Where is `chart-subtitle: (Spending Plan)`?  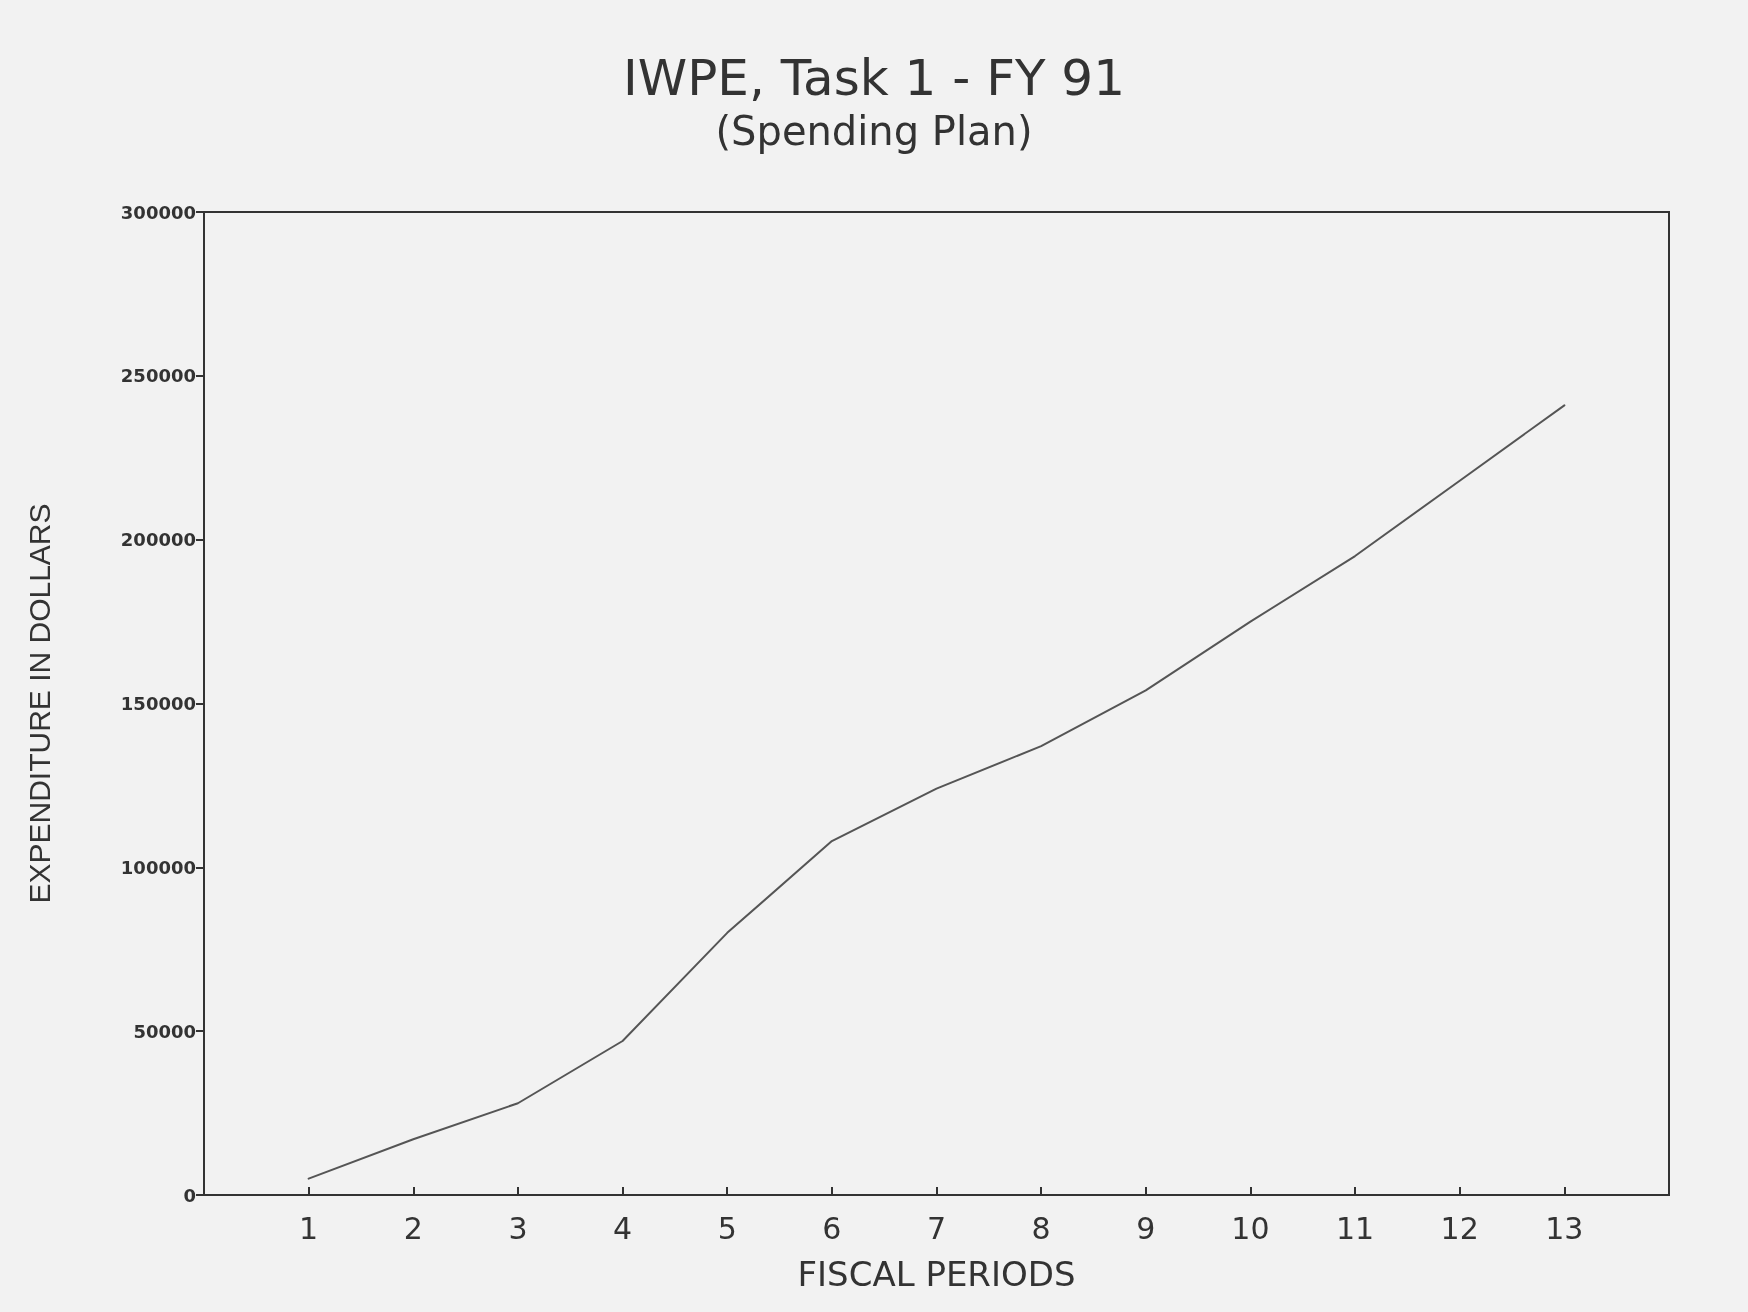
chart-subtitle: (Spending Plan) is located at coordinates (874, 131).